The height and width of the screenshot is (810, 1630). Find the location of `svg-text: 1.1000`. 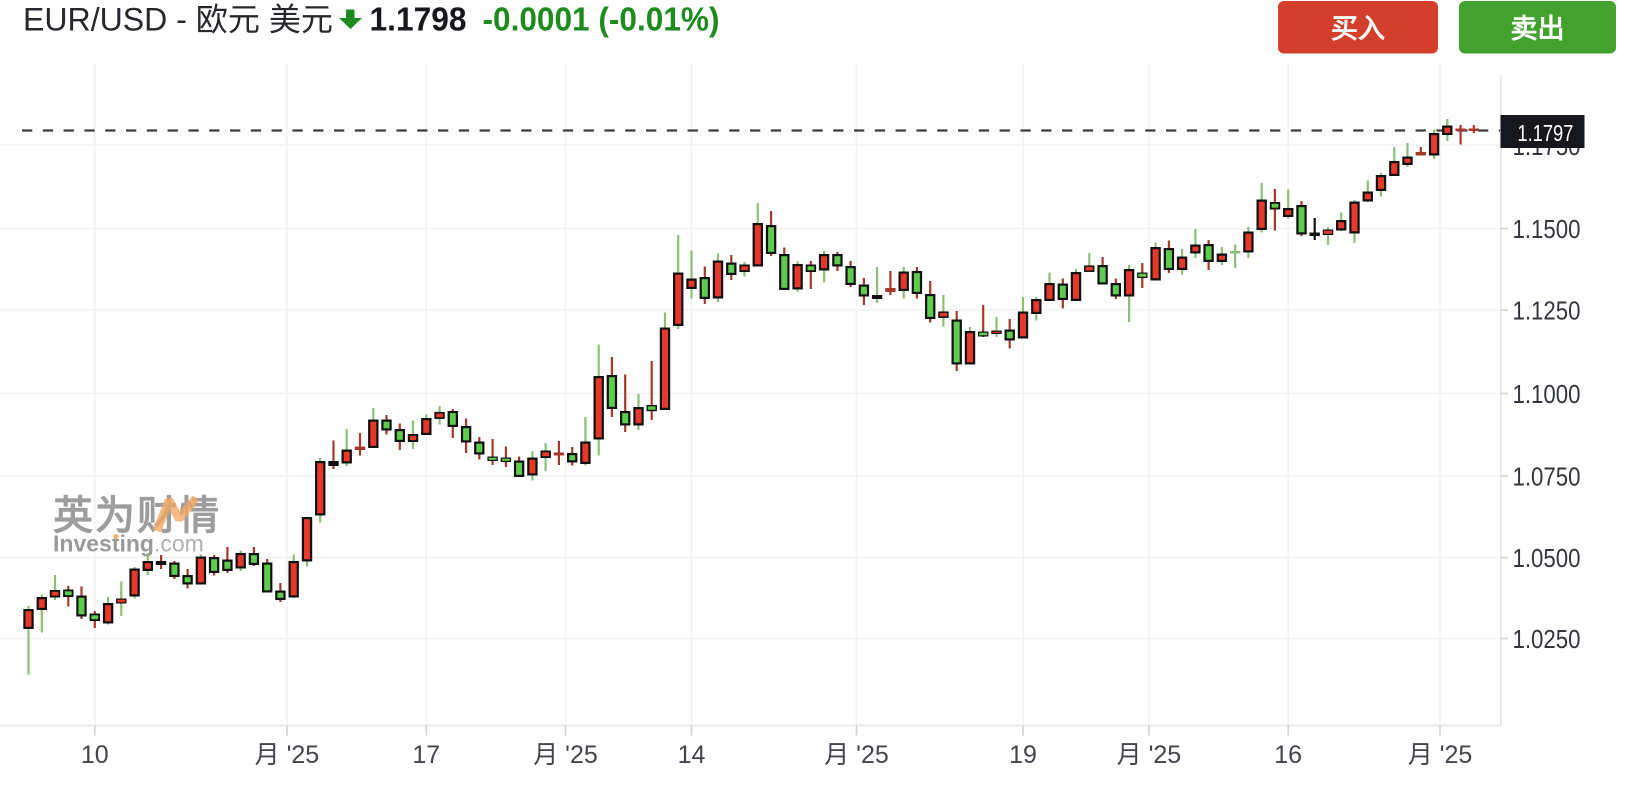

svg-text: 1.1000 is located at coordinates (1547, 394).